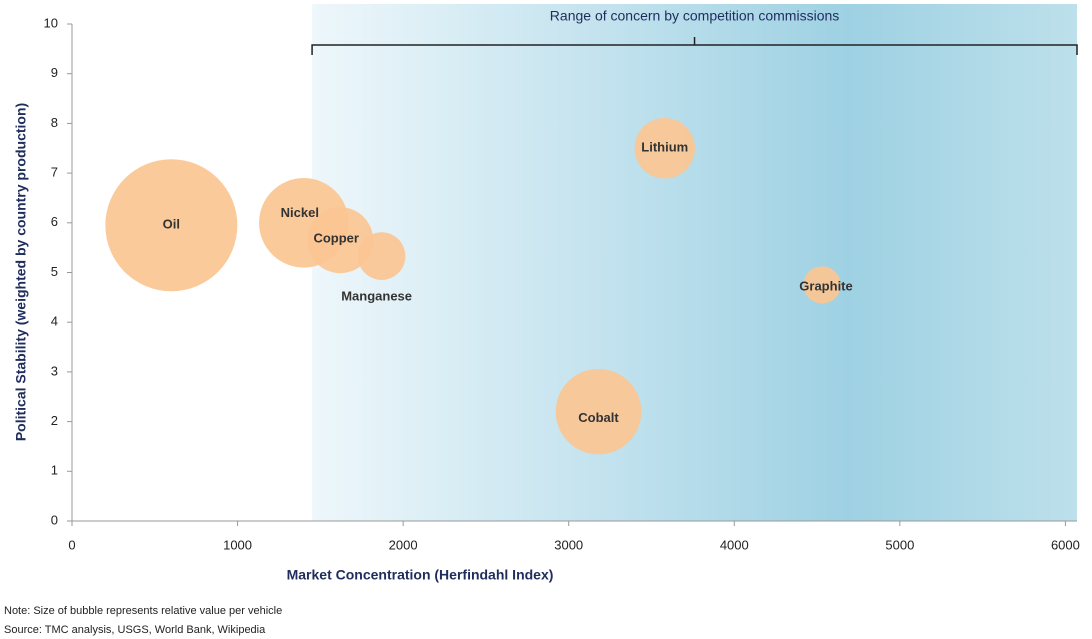 The height and width of the screenshot is (639, 1092). I want to click on bubble-label: Copper, so click(336, 238).